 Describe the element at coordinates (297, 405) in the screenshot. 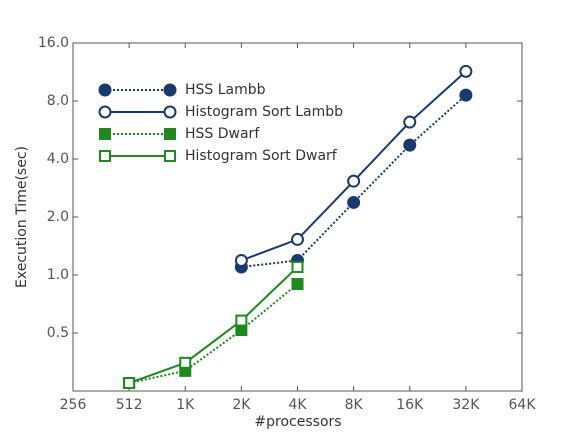

I see `x-tick-label: 4K` at that location.